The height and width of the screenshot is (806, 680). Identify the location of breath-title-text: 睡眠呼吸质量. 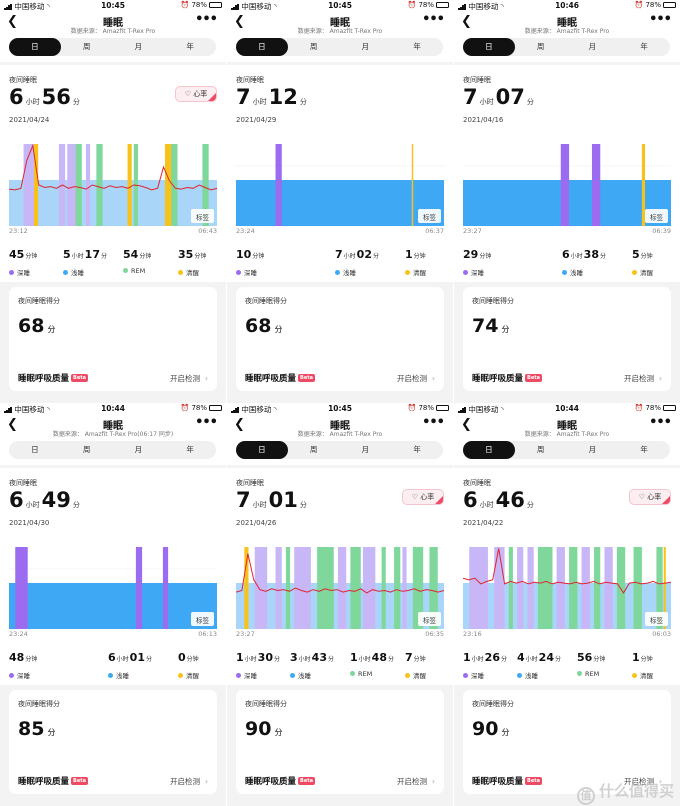
(498, 782).